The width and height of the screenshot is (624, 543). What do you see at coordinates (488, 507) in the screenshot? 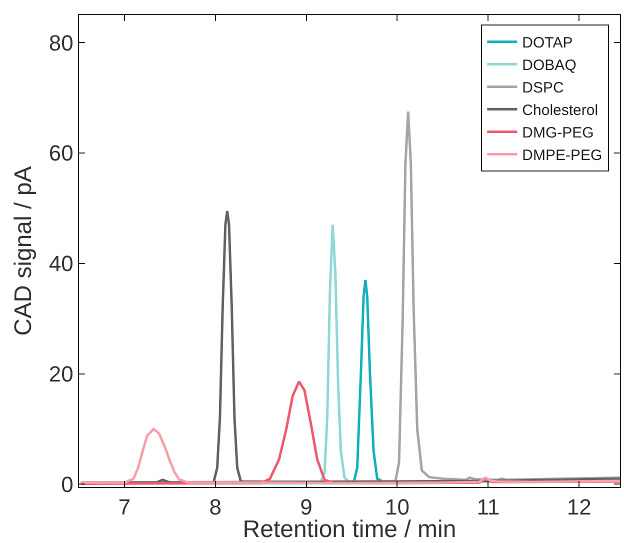
I see `x-tick-label: 11` at bounding box center [488, 507].